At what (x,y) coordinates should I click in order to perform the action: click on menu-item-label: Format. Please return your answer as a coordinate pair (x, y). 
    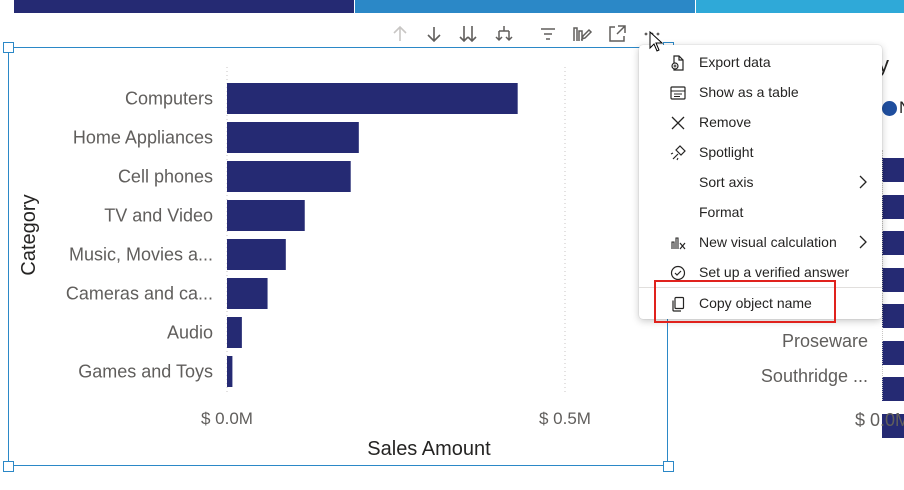
    Looking at the image, I should click on (721, 212).